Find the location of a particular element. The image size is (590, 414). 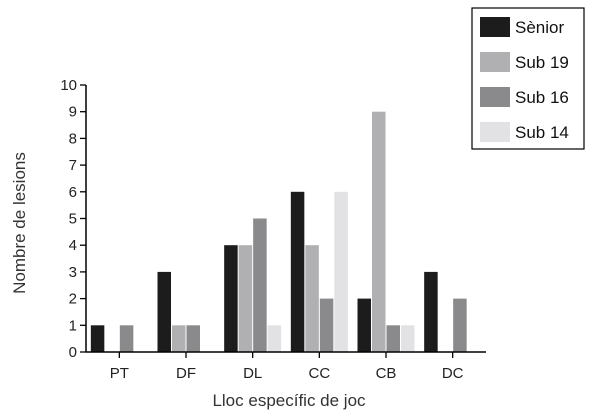

y-tick-label: 7 is located at coordinates (73, 165).